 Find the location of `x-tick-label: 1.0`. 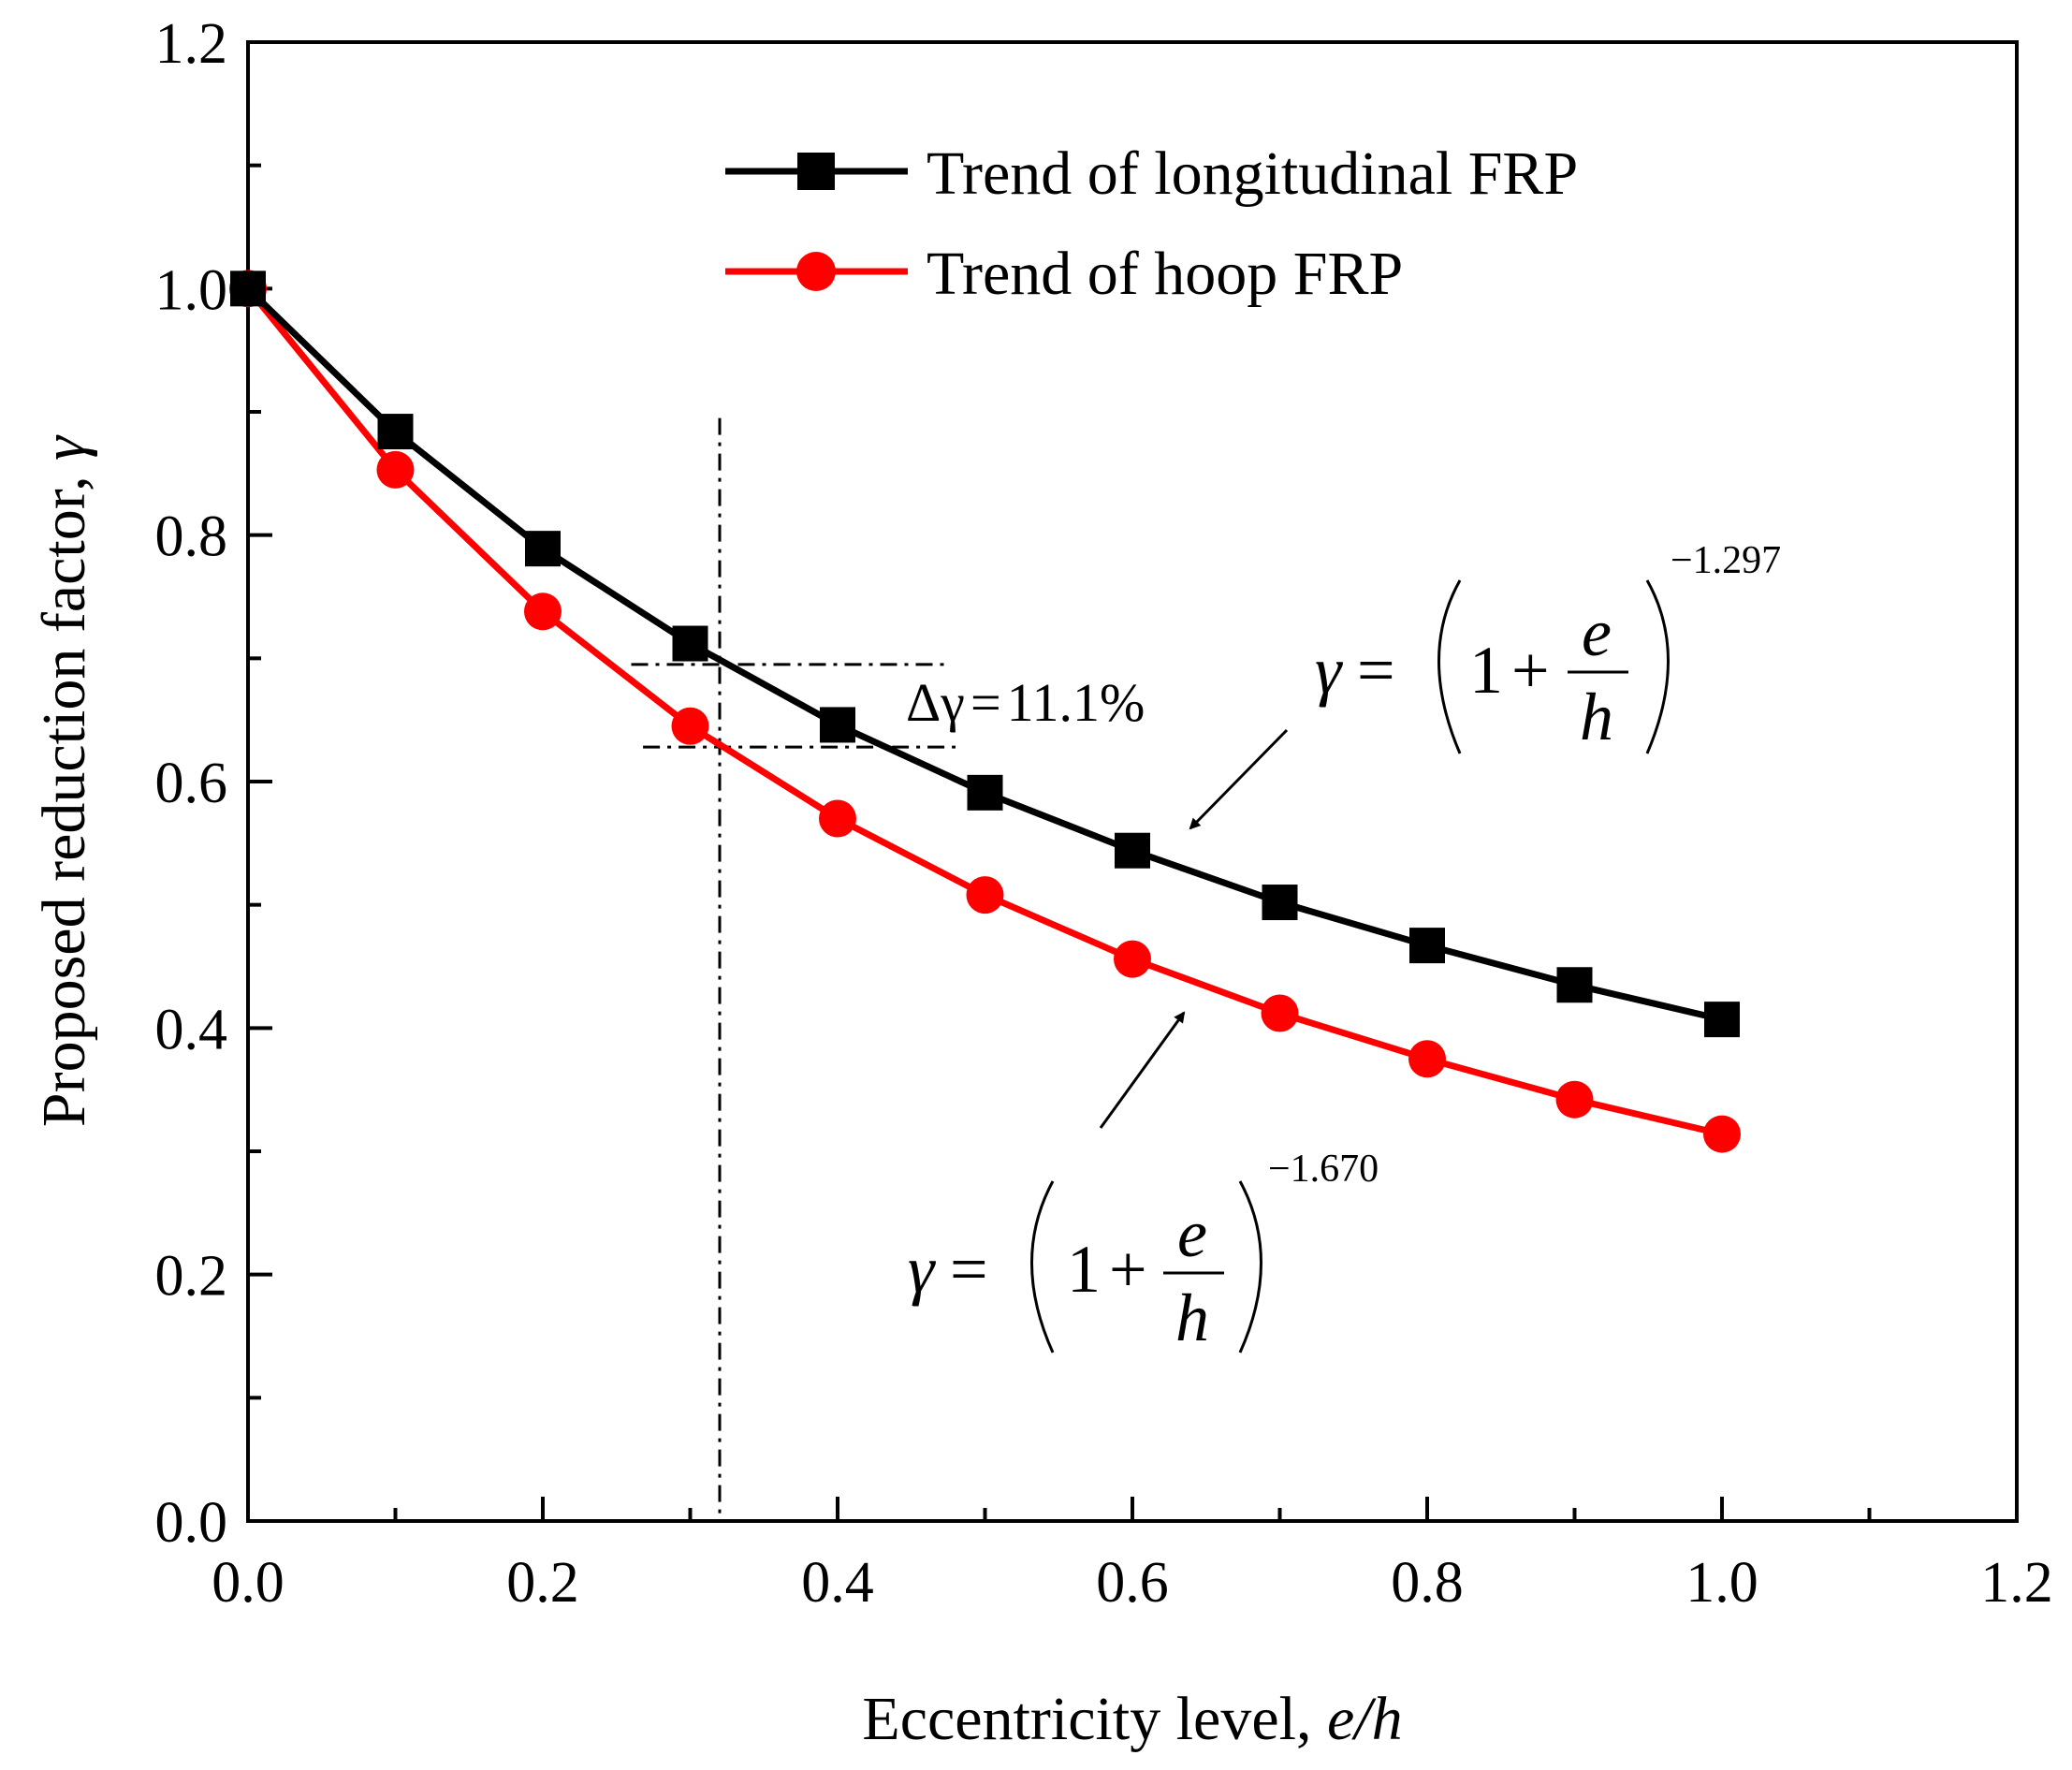

x-tick-label: 1.0 is located at coordinates (1721, 1583).